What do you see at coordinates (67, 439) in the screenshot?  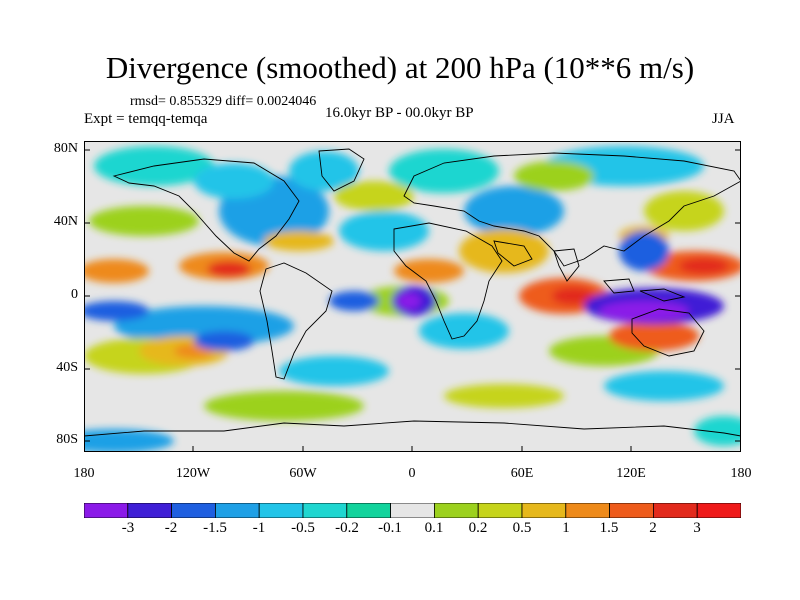 I see `lat-label-80s: 80S` at bounding box center [67, 439].